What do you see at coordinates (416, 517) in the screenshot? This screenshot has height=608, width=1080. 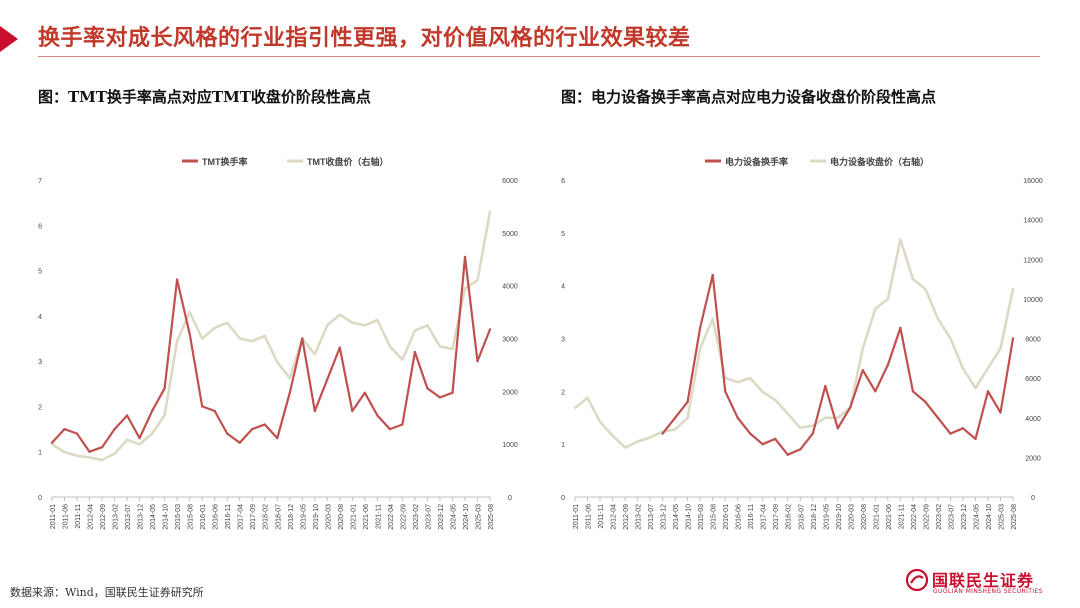 I see `x-tick-label: 2023-02` at bounding box center [416, 517].